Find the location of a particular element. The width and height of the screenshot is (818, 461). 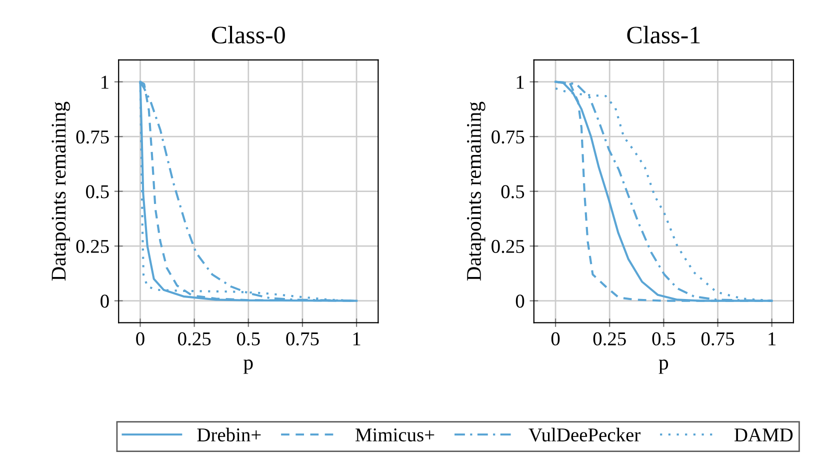

legend-label: DAMD is located at coordinates (763, 435).